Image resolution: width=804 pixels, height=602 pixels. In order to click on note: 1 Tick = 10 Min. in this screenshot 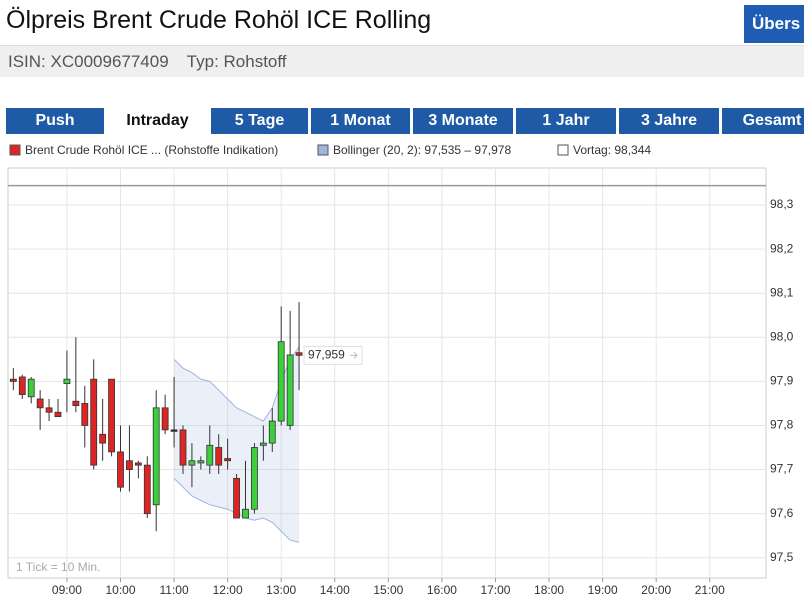, I will do `click(58, 567)`.